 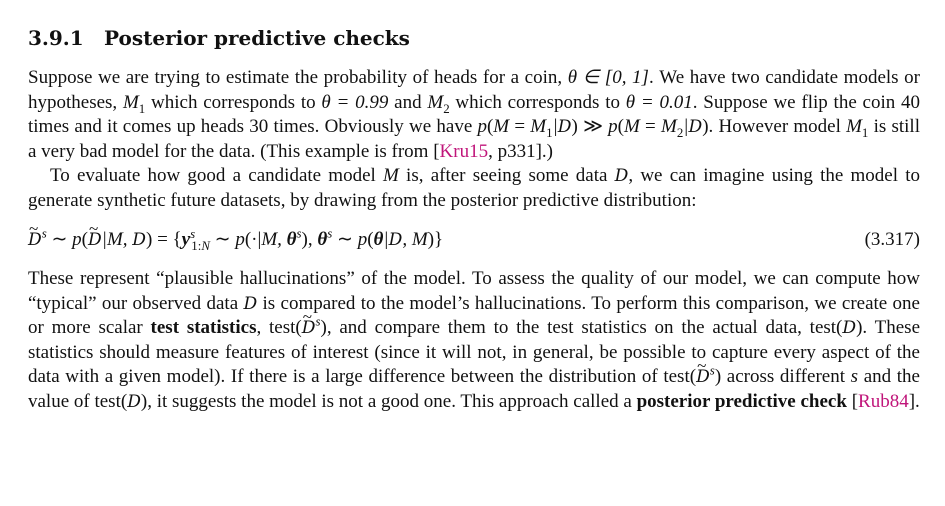 What do you see at coordinates (438, 103) in the screenshot?
I see `math-m2: M2` at bounding box center [438, 103].